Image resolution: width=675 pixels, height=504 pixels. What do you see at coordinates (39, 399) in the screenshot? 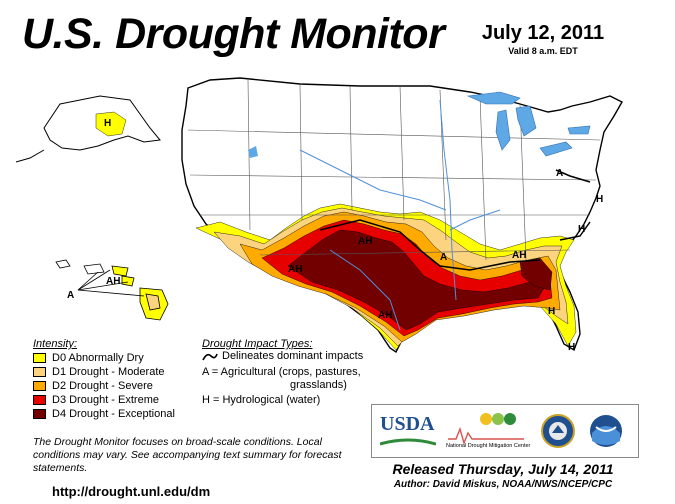
I see `legend-swatch-d3` at bounding box center [39, 399].